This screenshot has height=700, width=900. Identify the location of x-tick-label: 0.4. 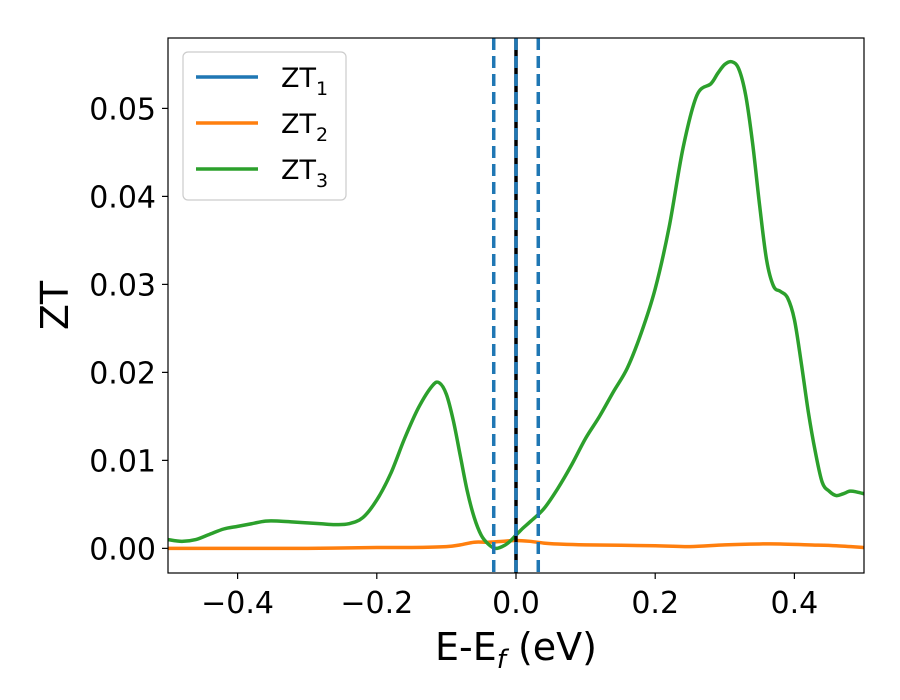
(795, 603).